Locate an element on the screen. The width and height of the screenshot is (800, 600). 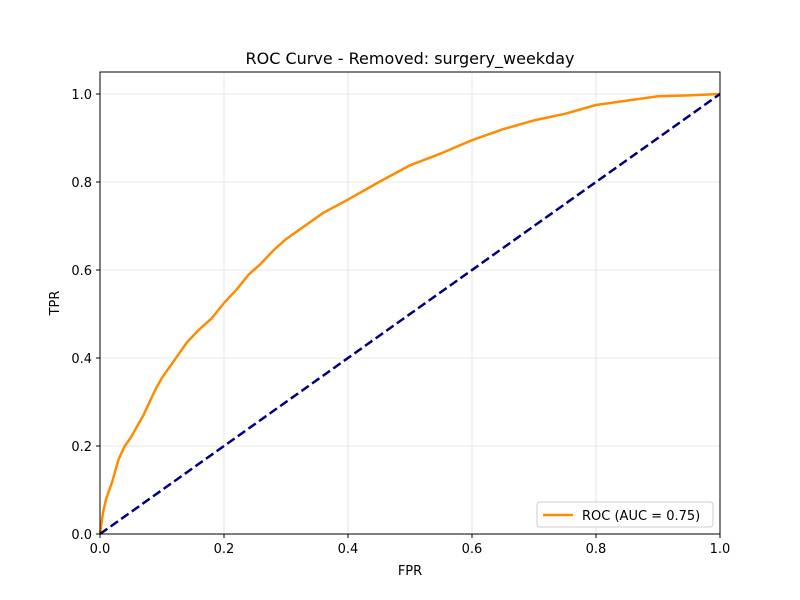
y-tick-label: 0.8 is located at coordinates (81, 183).